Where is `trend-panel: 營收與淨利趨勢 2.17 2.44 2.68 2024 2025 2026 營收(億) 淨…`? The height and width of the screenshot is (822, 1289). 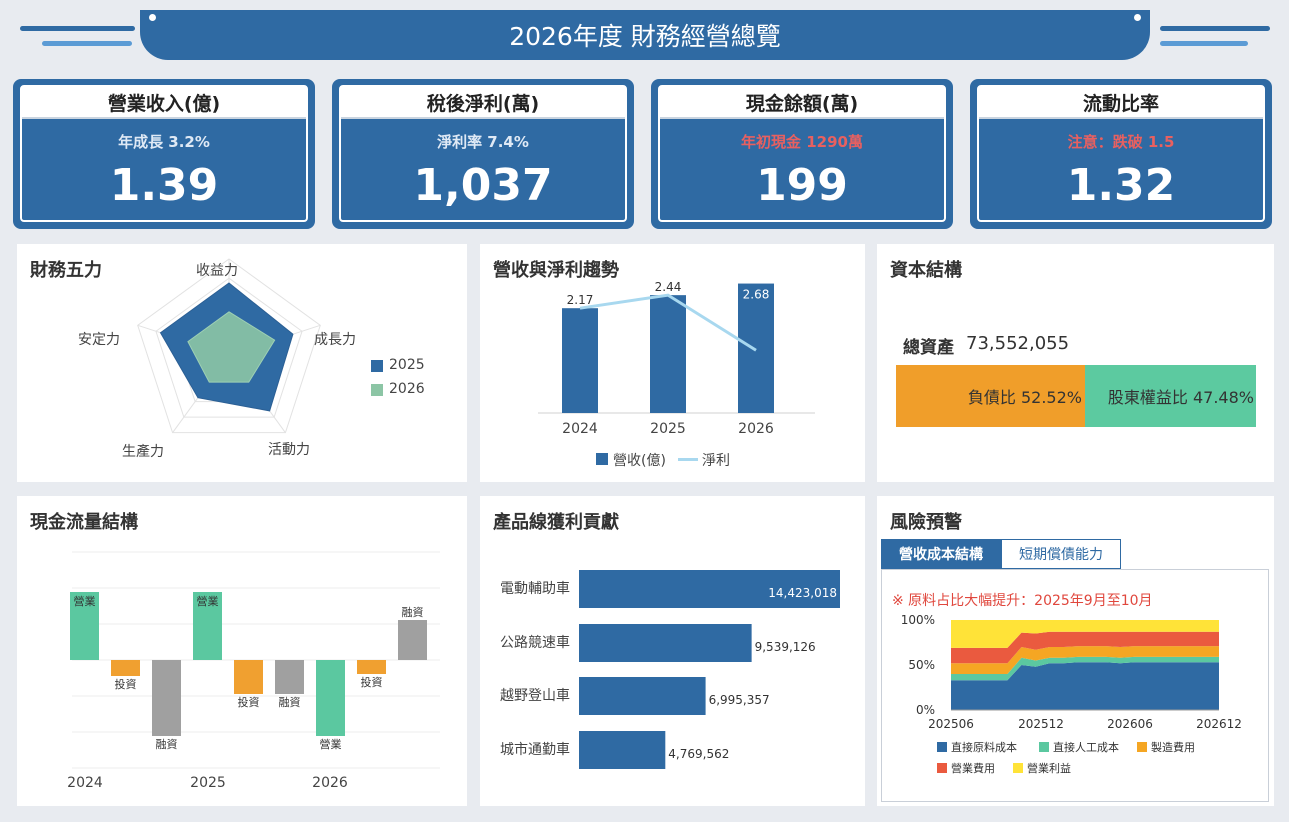 trend-panel: 營收與淨利趨勢 2.17 2.44 2.68 2024 2025 2026 營收(億) 淨… is located at coordinates (672, 363).